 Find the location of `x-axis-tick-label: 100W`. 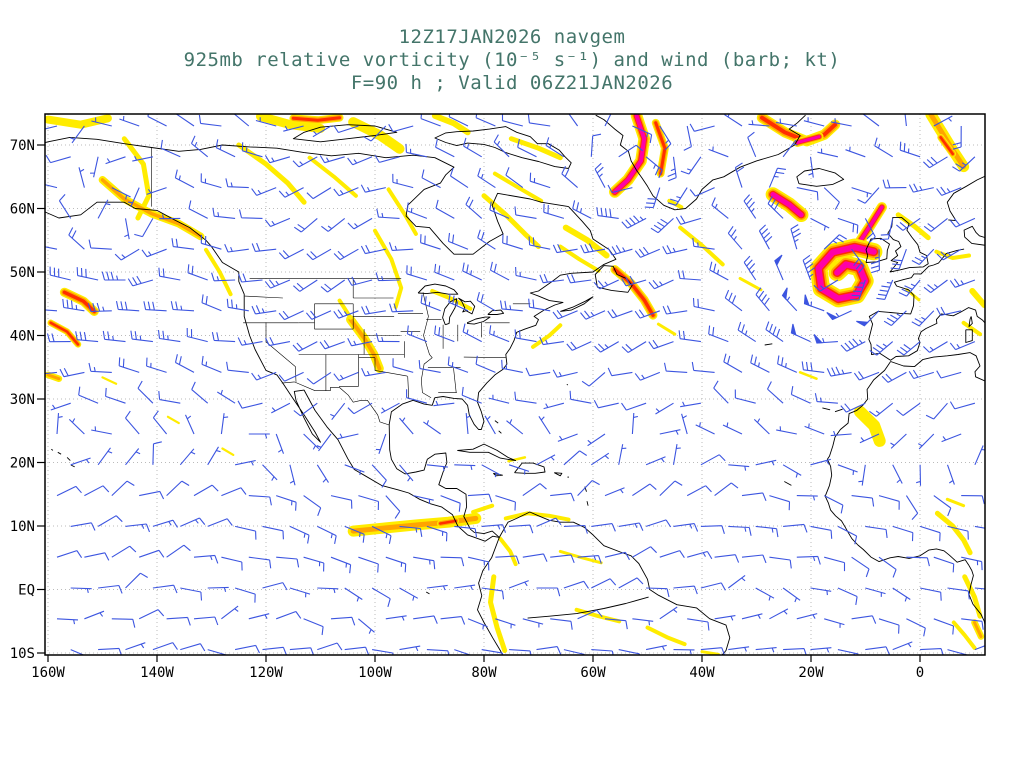

x-axis-tick-label: 100W is located at coordinates (375, 673).